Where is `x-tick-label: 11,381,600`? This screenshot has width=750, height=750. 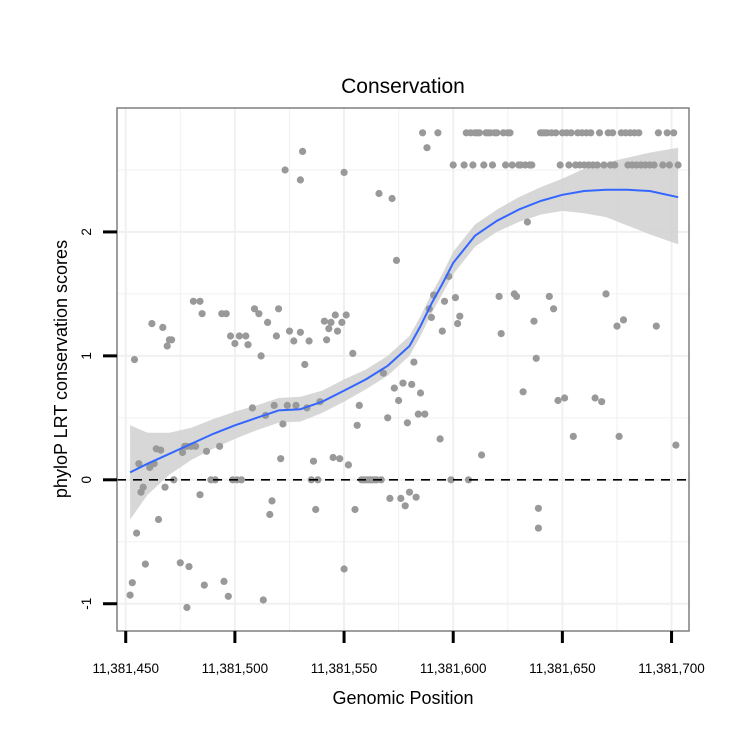
x-tick-label: 11,381,600 is located at coordinates (453, 668).